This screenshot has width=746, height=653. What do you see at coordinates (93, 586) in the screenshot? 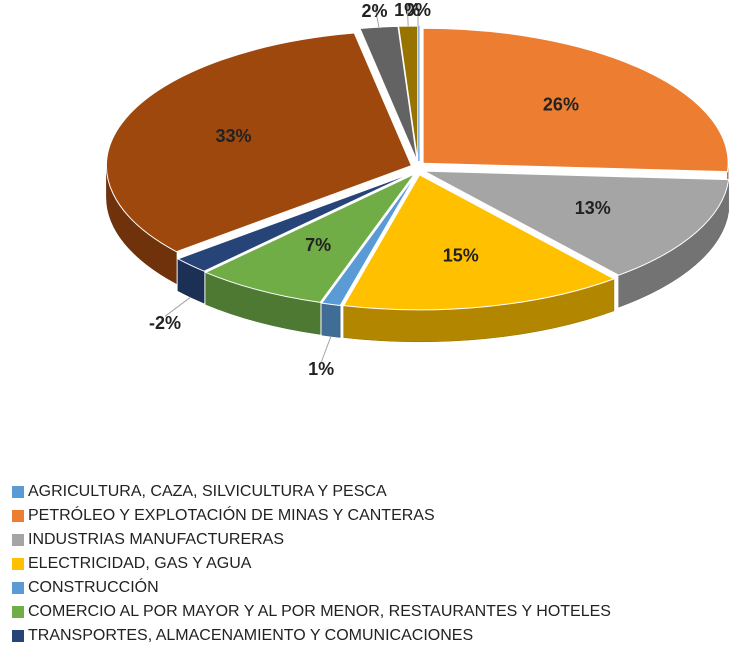
I see `legend-label: CONSTRUCCIÓN` at bounding box center [93, 586].